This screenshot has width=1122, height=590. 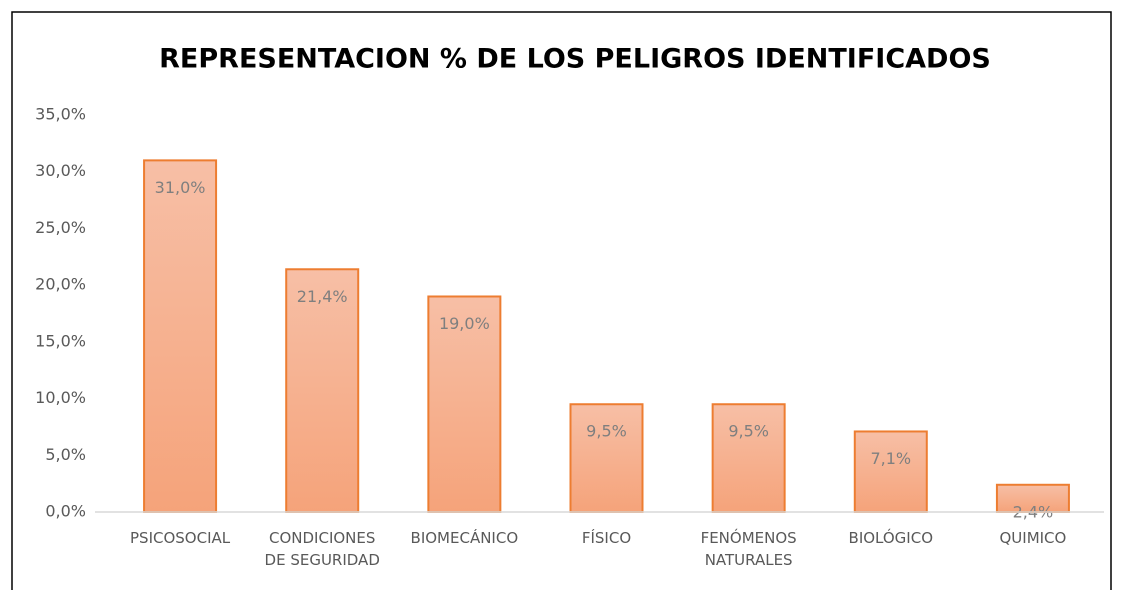 What do you see at coordinates (65, 454) in the screenshot?
I see `y-tick-label: 5,0%` at bounding box center [65, 454].